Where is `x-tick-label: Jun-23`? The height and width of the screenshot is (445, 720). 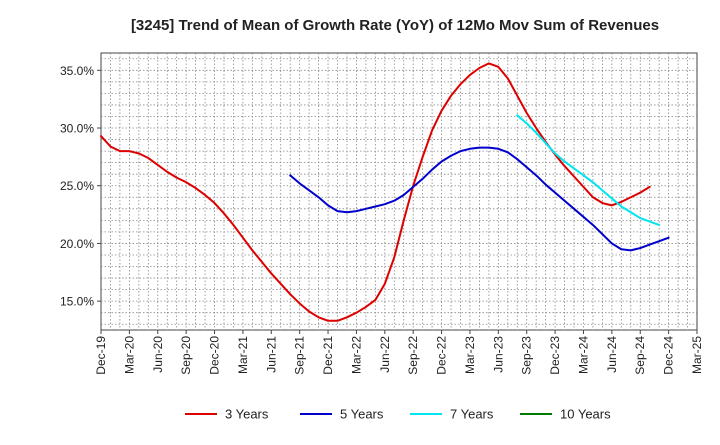
x-tick-label: Jun-23 is located at coordinates (498, 354).